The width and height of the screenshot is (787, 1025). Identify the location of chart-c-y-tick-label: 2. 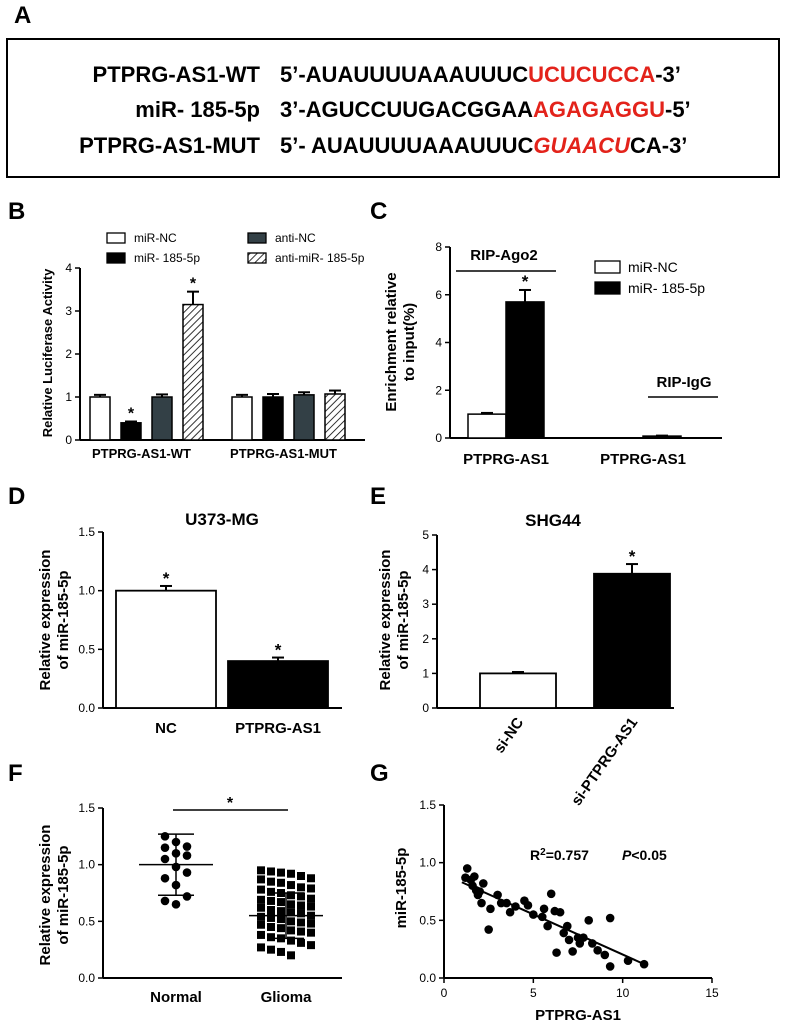
(438, 390).